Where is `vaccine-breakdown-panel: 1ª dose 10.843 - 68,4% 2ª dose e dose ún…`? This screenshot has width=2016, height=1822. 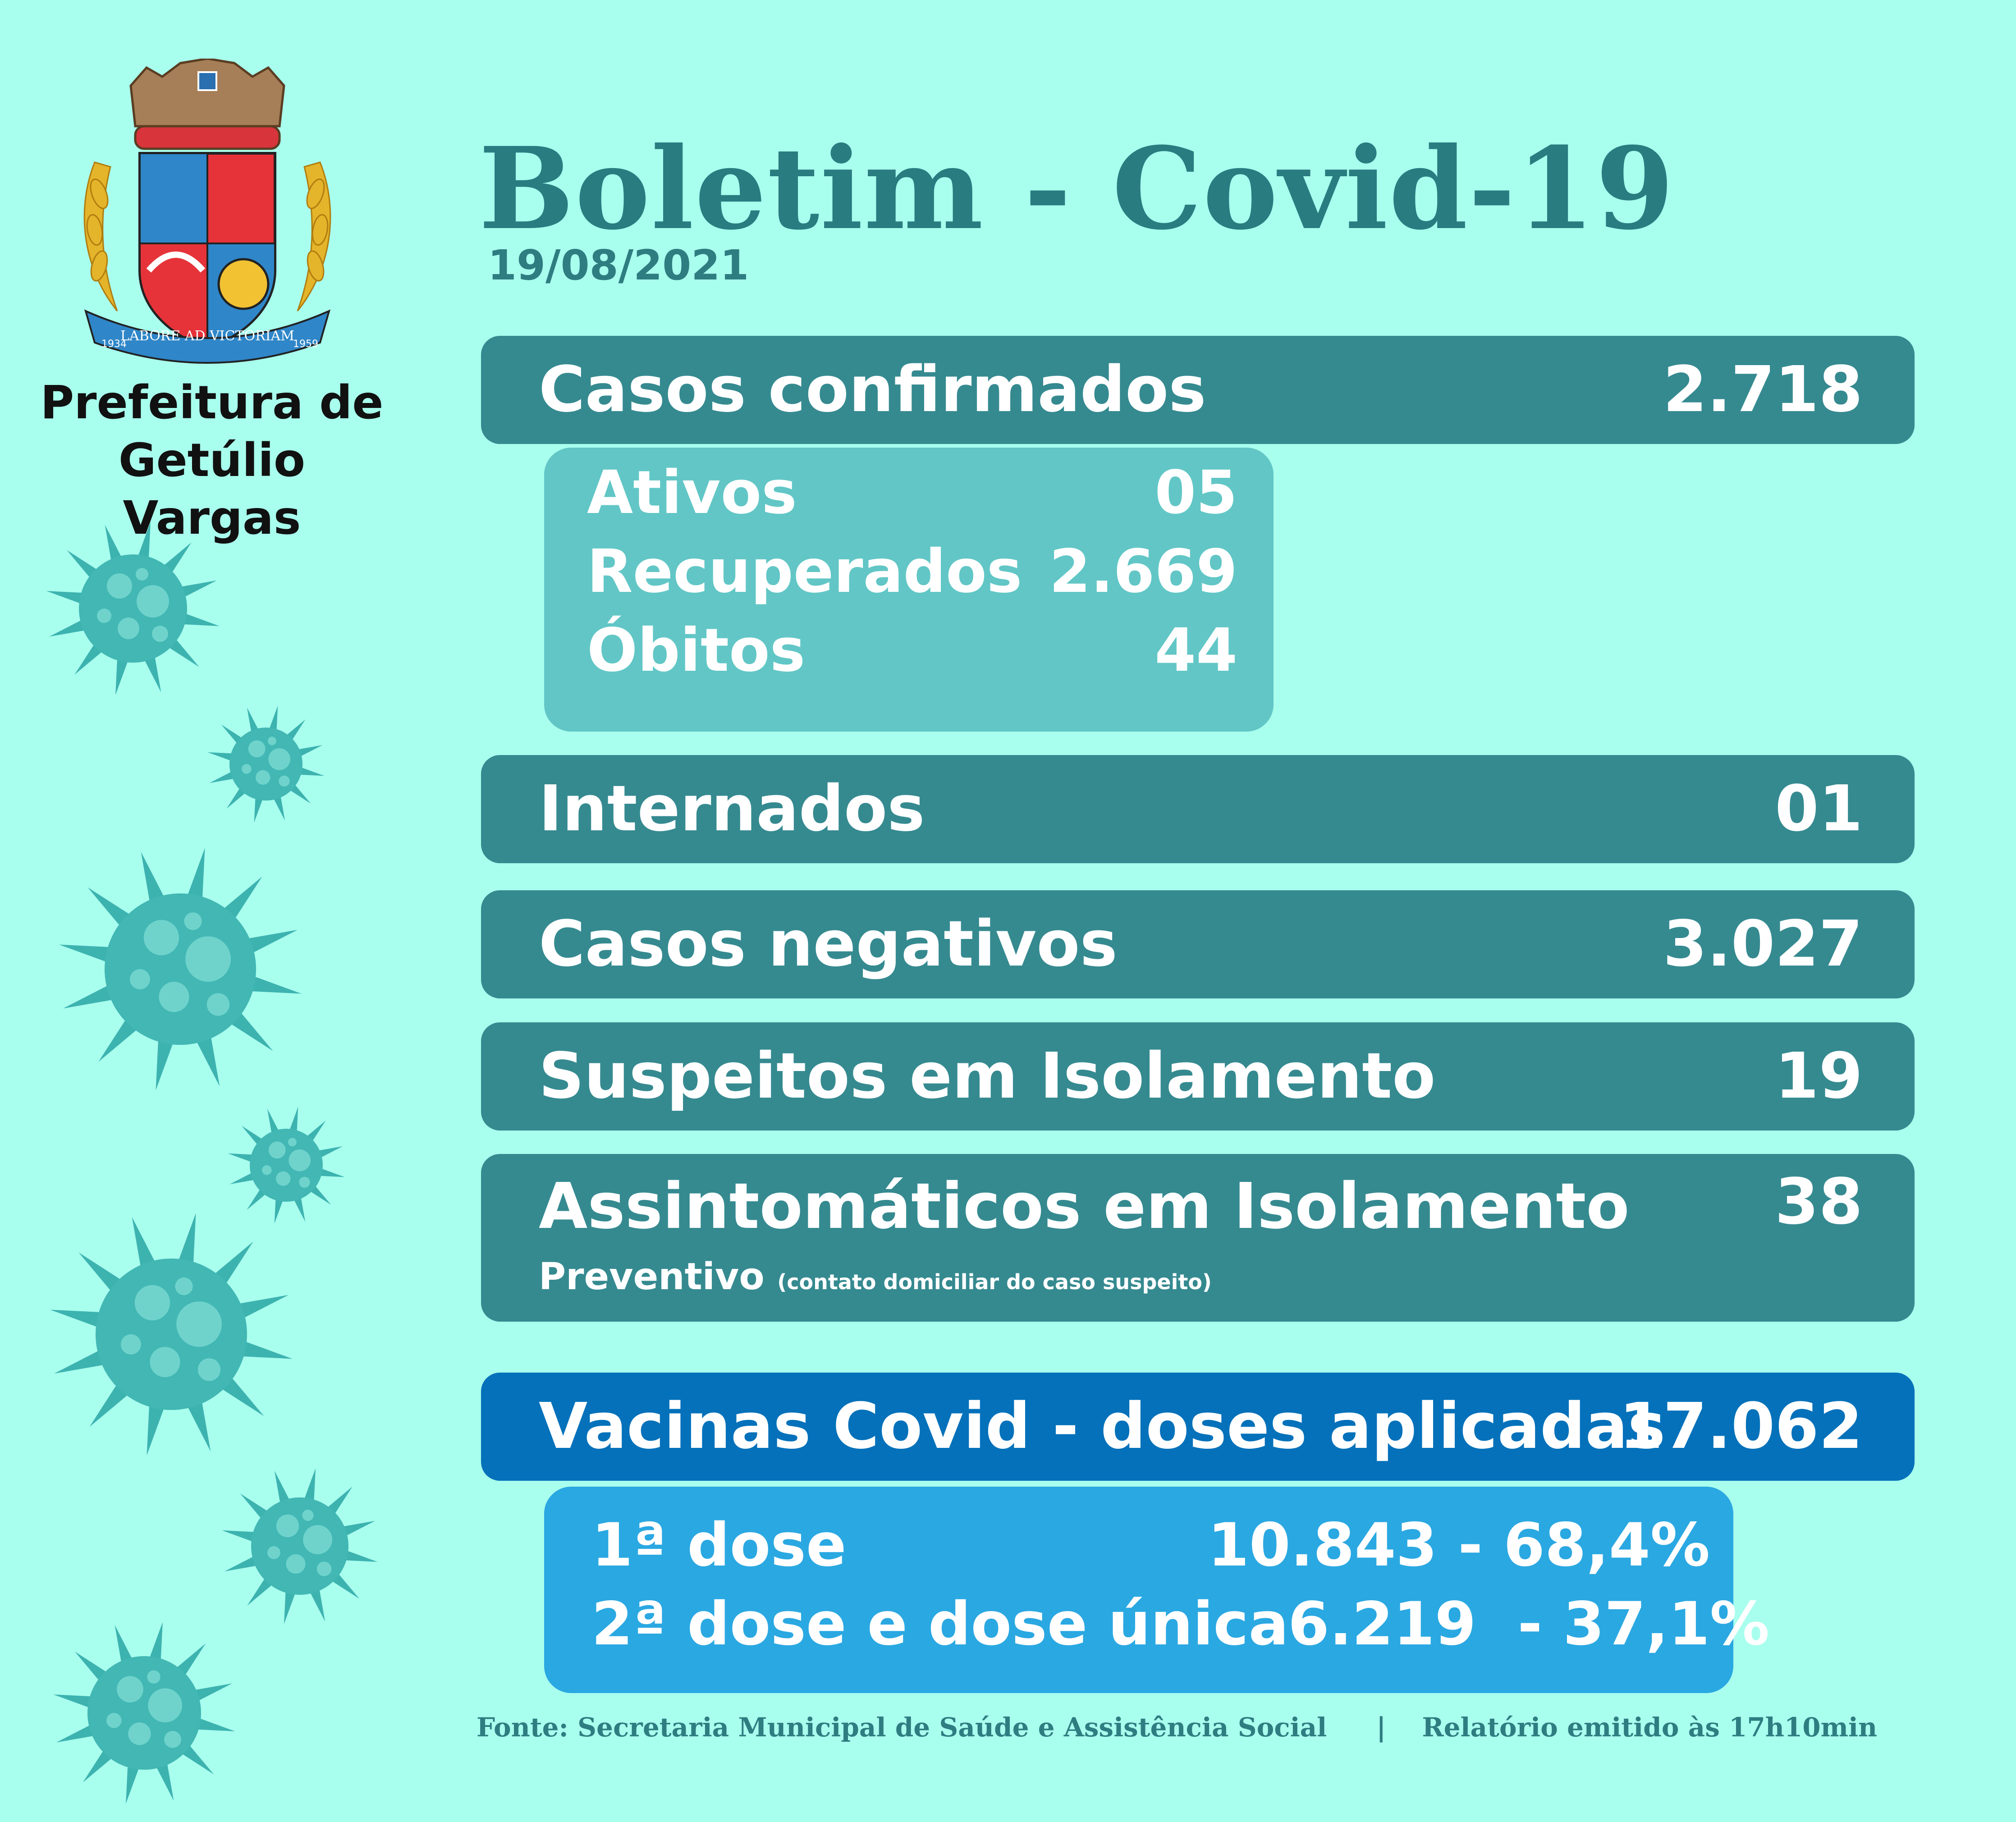
vaccine-breakdown-panel: 1ª dose 10.843 - 68,4% 2ª dose e dose ún… is located at coordinates (1156, 1590).